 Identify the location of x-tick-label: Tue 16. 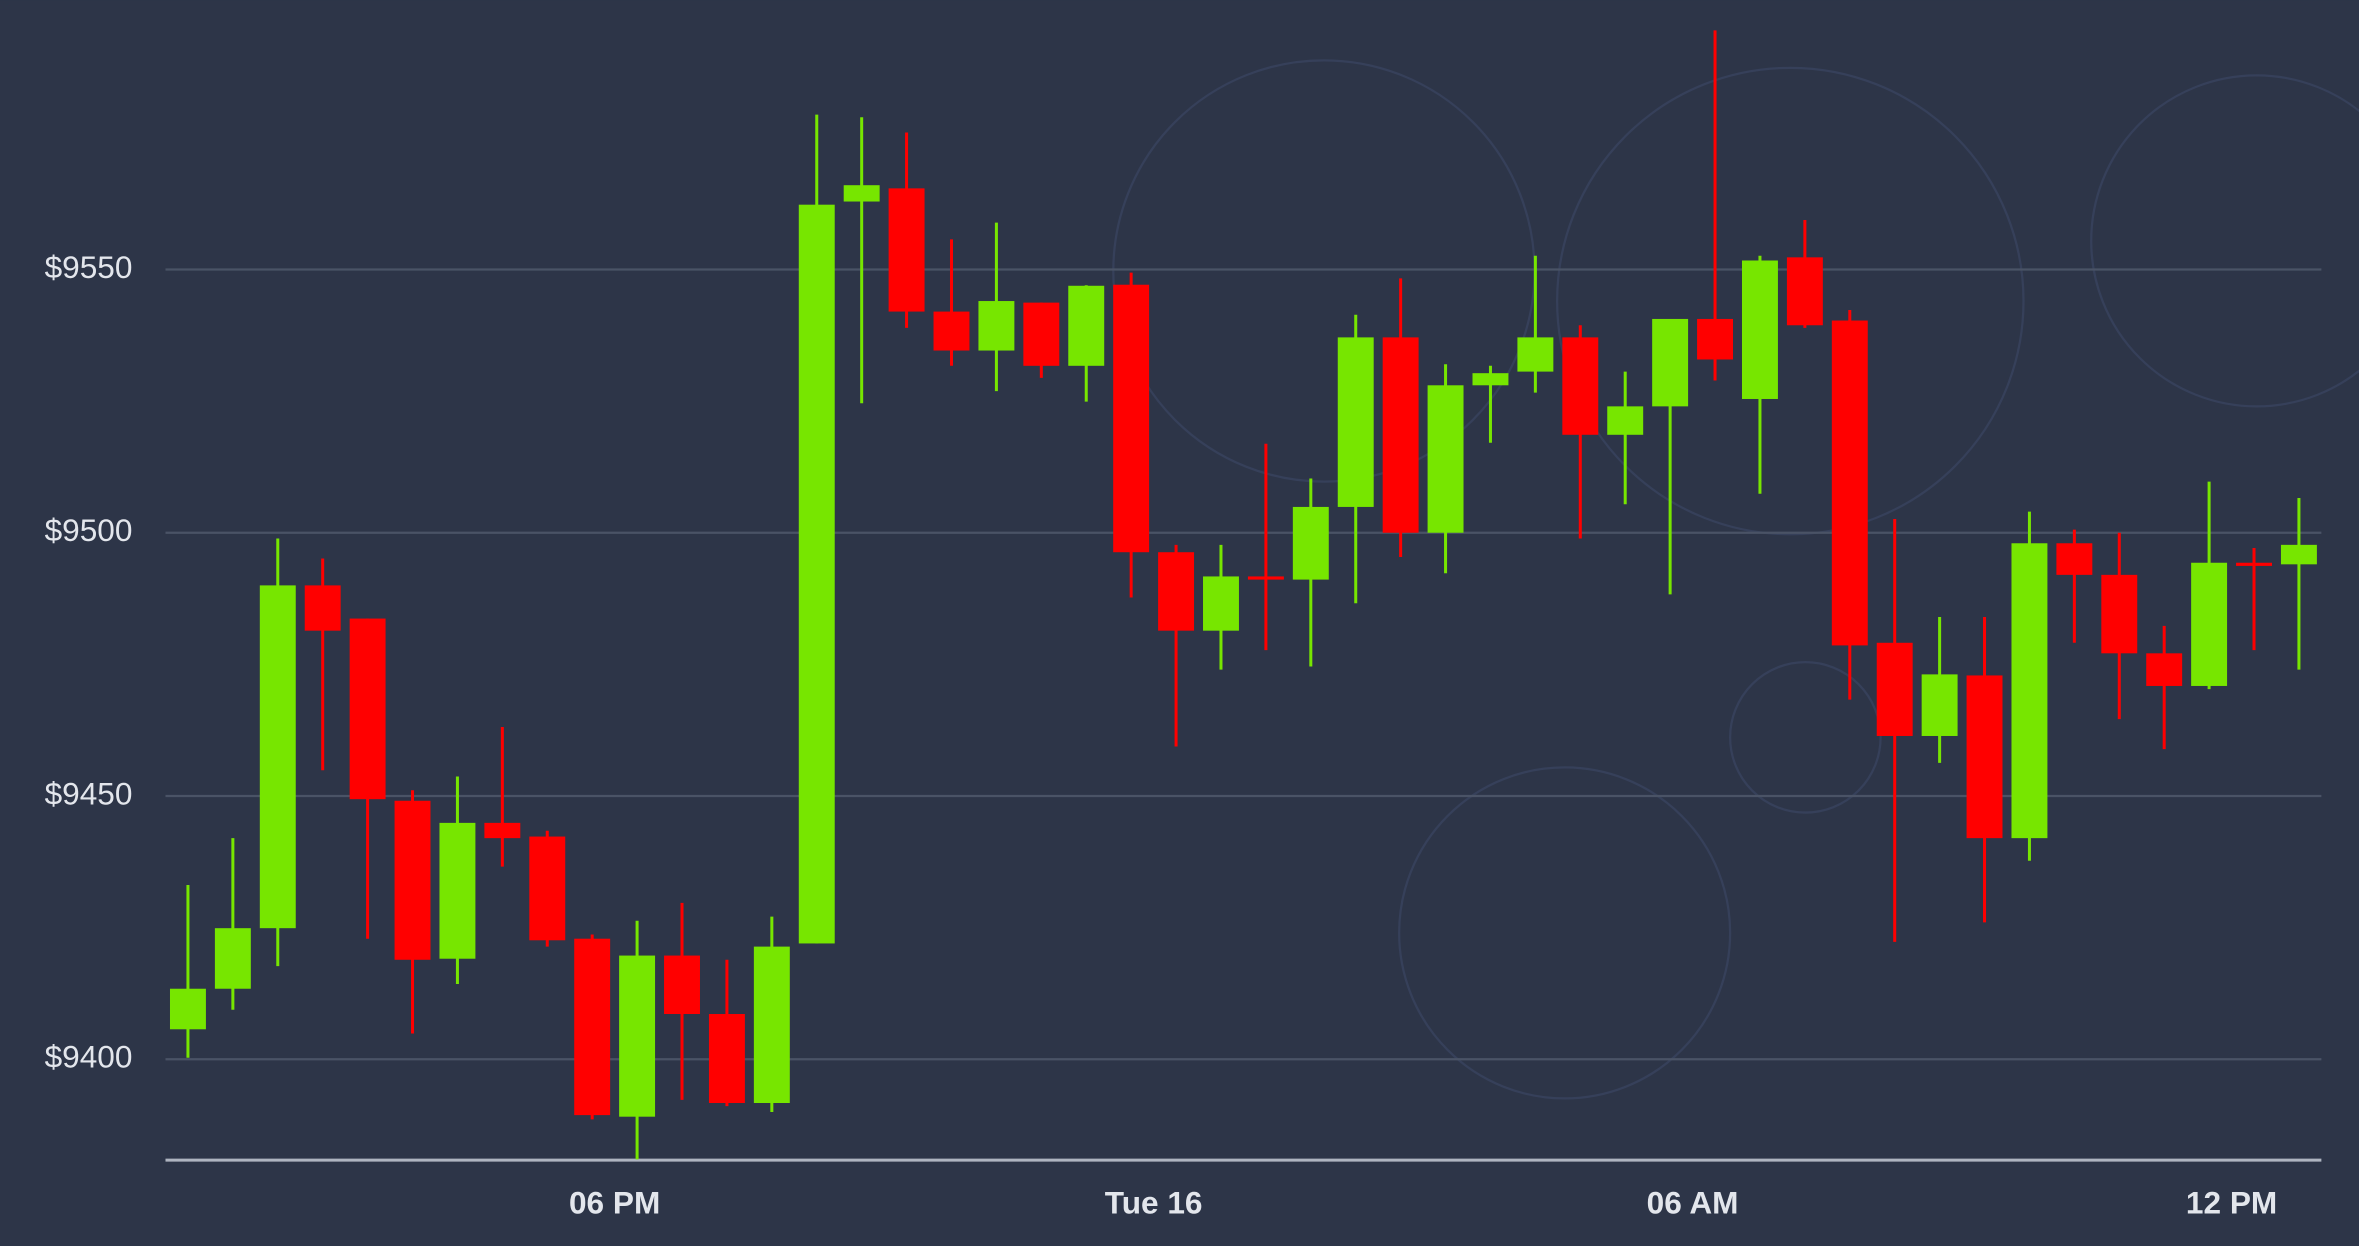
(1154, 1203).